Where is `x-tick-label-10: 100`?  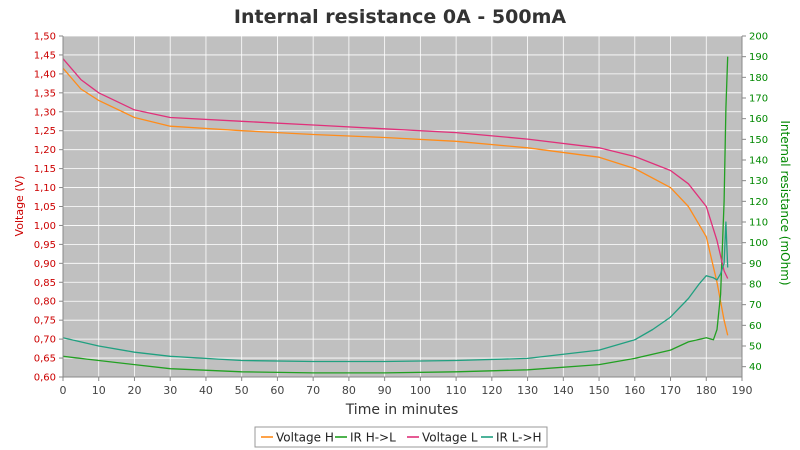 x-tick-label-10: 100 is located at coordinates (420, 390).